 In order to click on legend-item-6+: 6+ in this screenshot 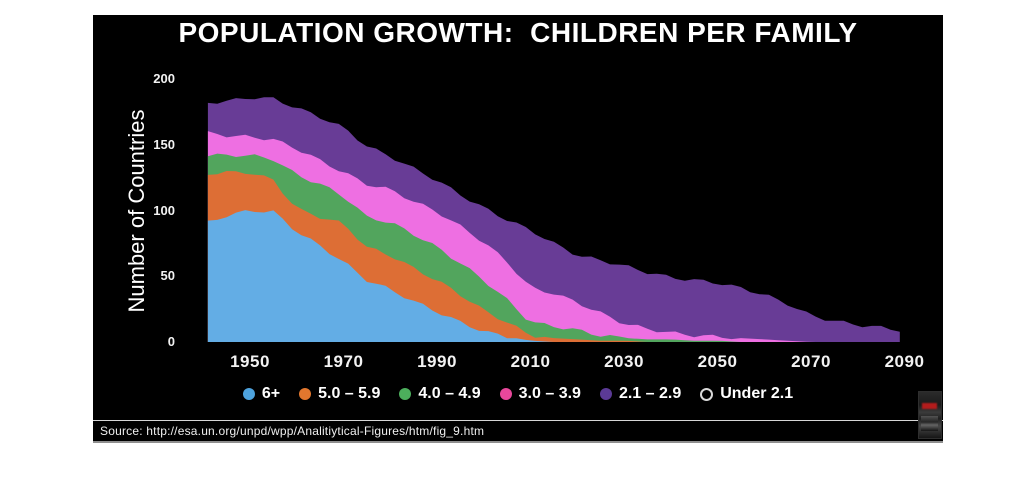, I will do `click(261, 394)`.